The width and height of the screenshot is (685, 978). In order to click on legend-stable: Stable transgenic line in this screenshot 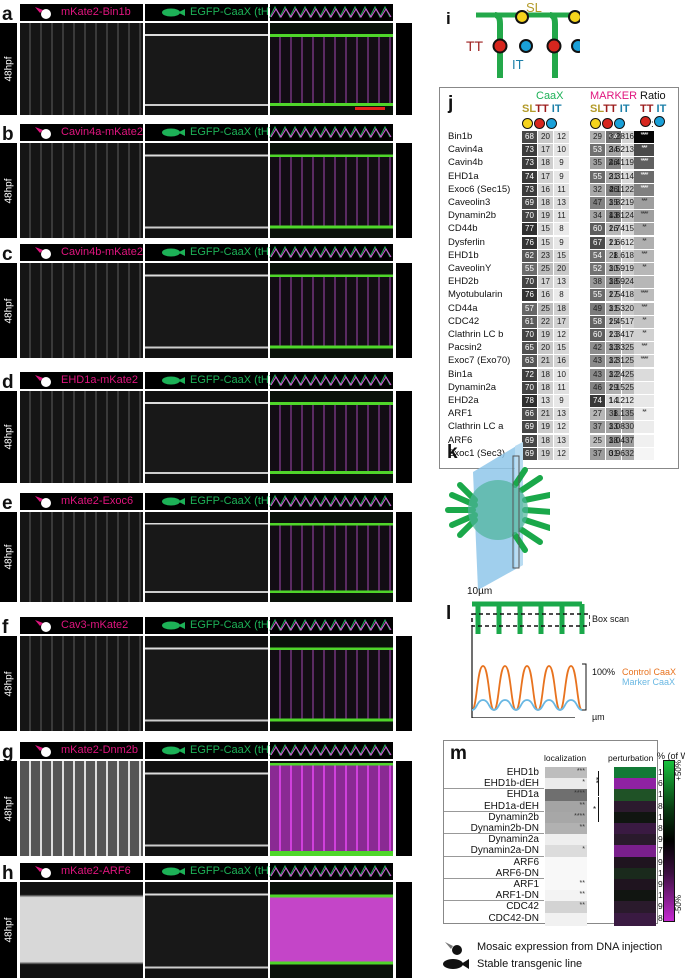, I will do `click(530, 964)`.